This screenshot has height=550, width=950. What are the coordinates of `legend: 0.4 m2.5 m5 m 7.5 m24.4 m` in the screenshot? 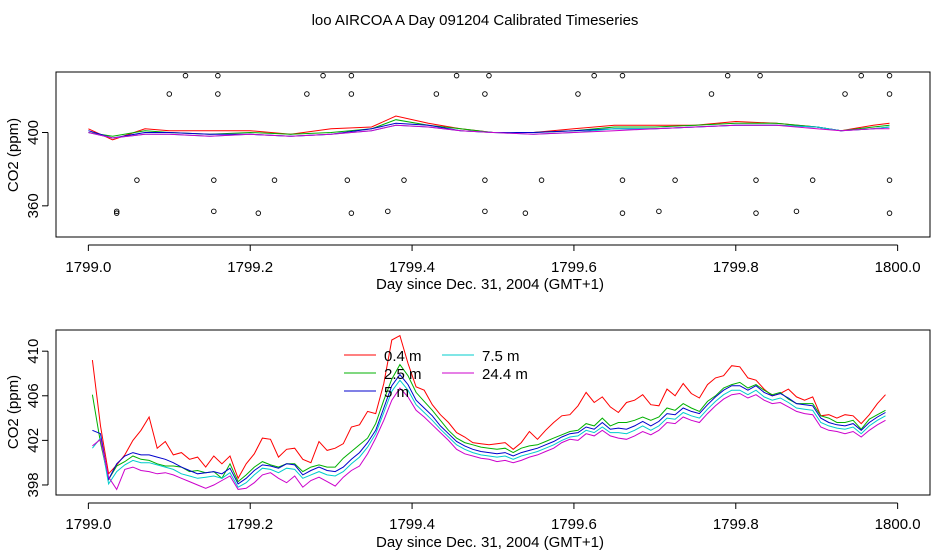 It's located at (436, 374).